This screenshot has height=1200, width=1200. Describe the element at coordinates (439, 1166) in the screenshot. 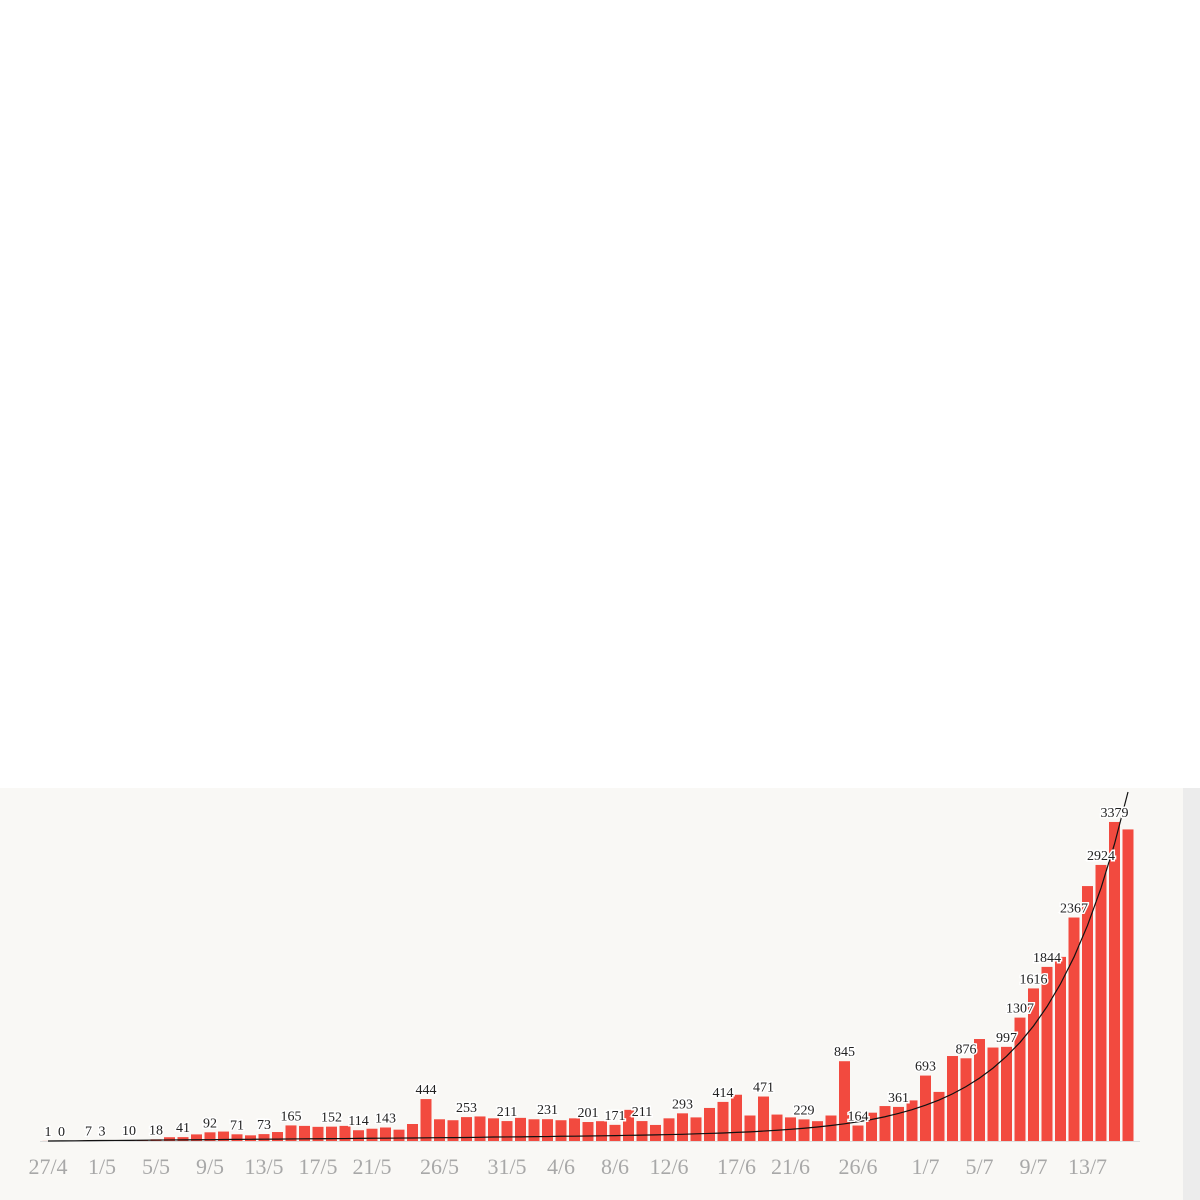

I see `x-tick-label: 26/5` at that location.